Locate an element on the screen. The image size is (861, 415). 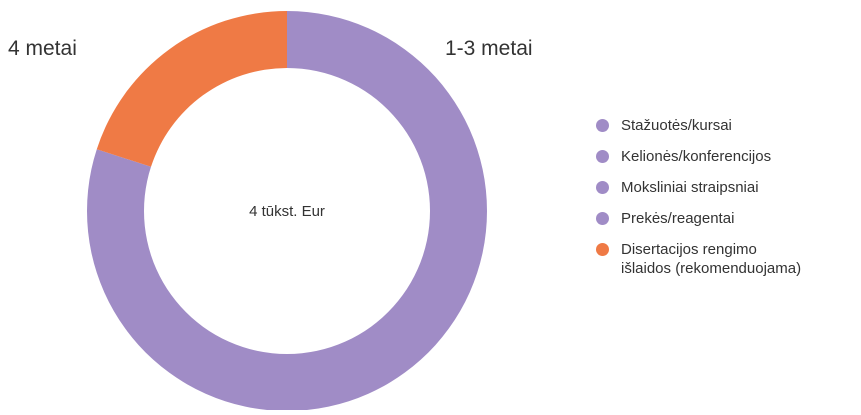
legend-label: Moksliniai straipsniai is located at coordinates (690, 187).